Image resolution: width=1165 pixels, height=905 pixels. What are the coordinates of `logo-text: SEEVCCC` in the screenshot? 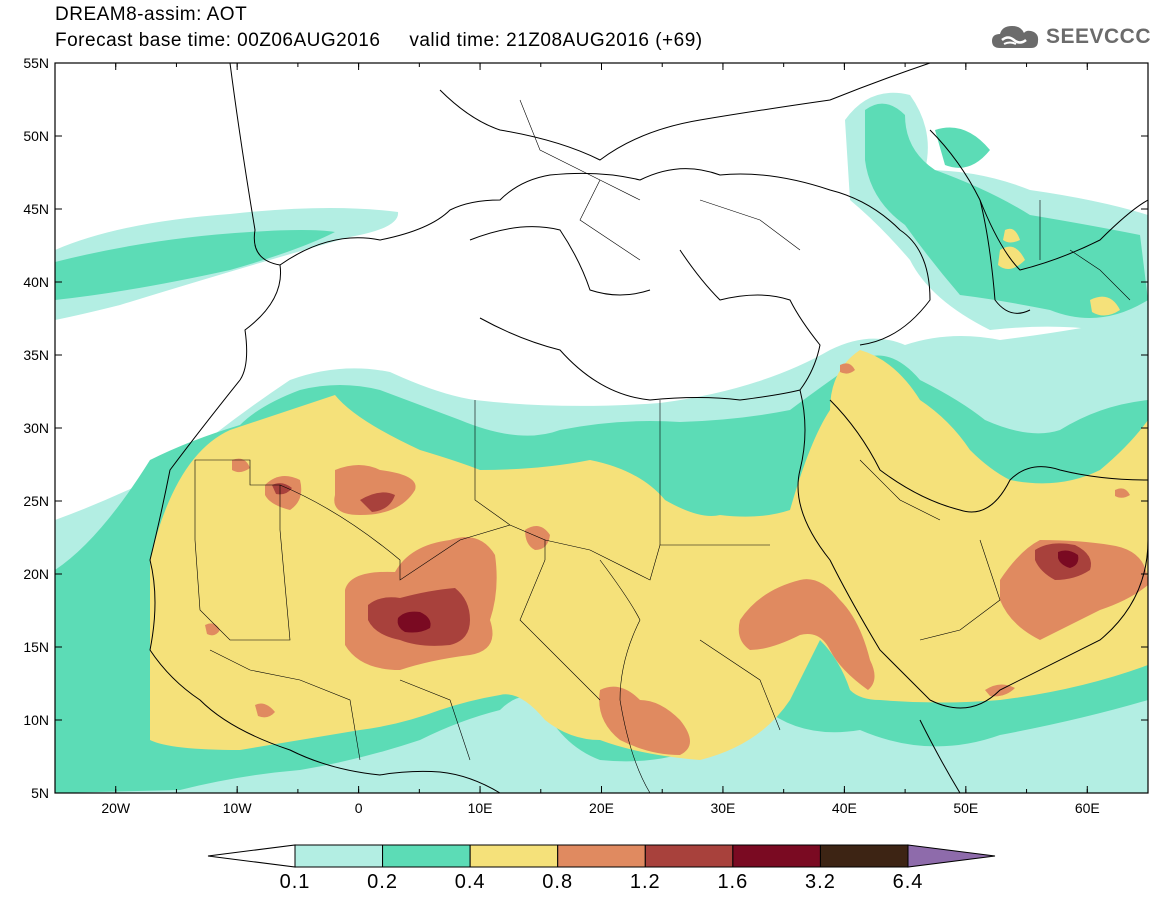 It's located at (1098, 36).